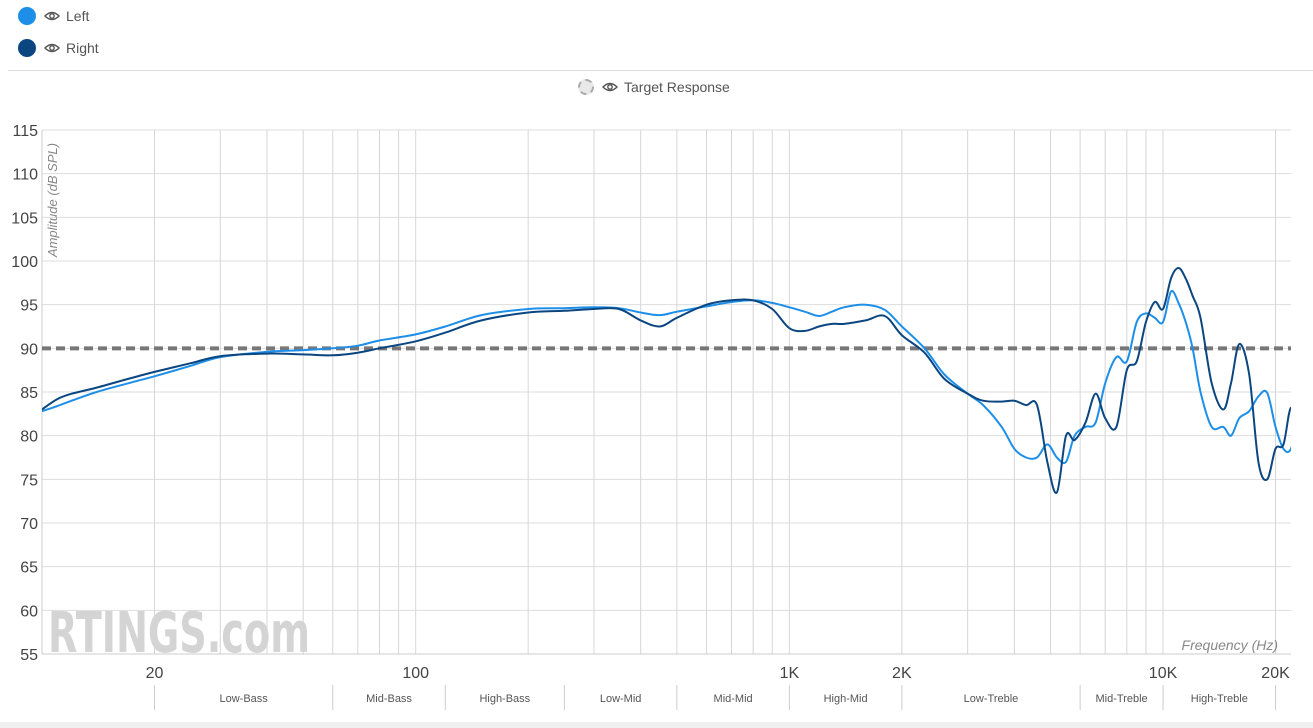  I want to click on x-tick-label: 20, so click(155, 673).